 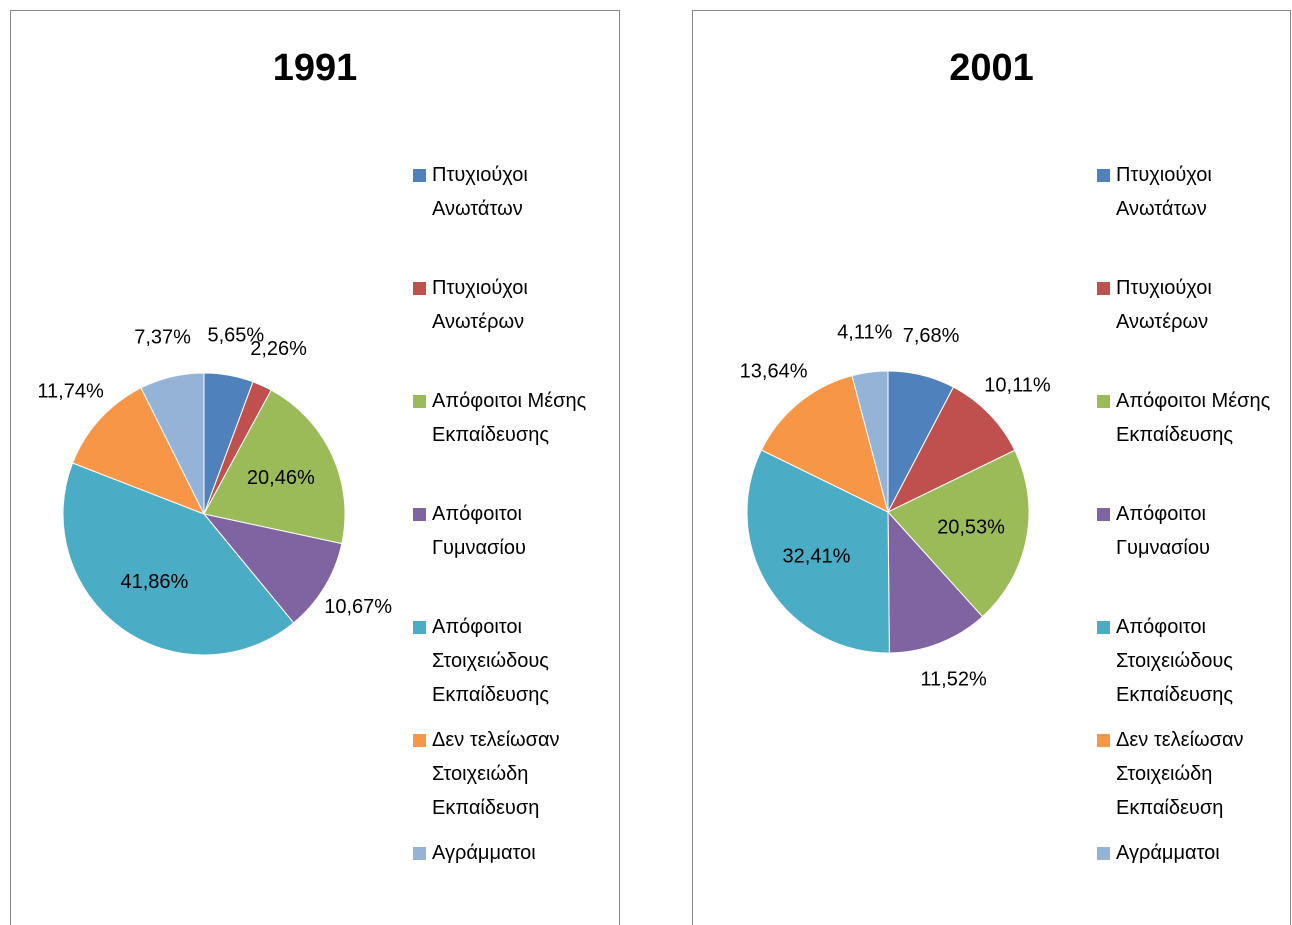 What do you see at coordinates (991, 68) in the screenshot?
I see `chart-title: 2001` at bounding box center [991, 68].